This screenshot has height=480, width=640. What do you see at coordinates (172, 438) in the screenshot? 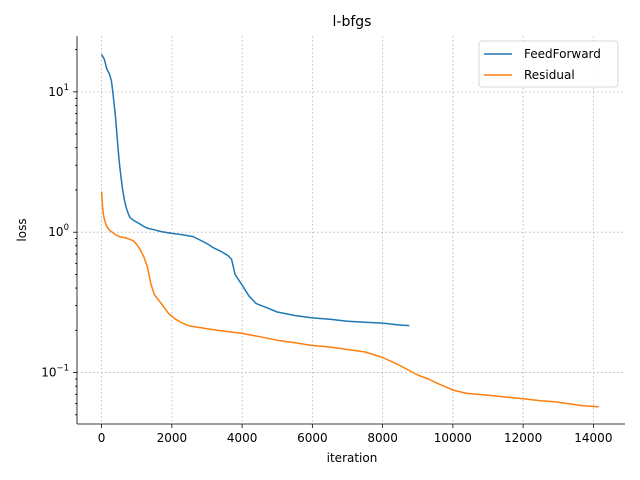
I see `x-tick-label: 2000` at bounding box center [172, 438].